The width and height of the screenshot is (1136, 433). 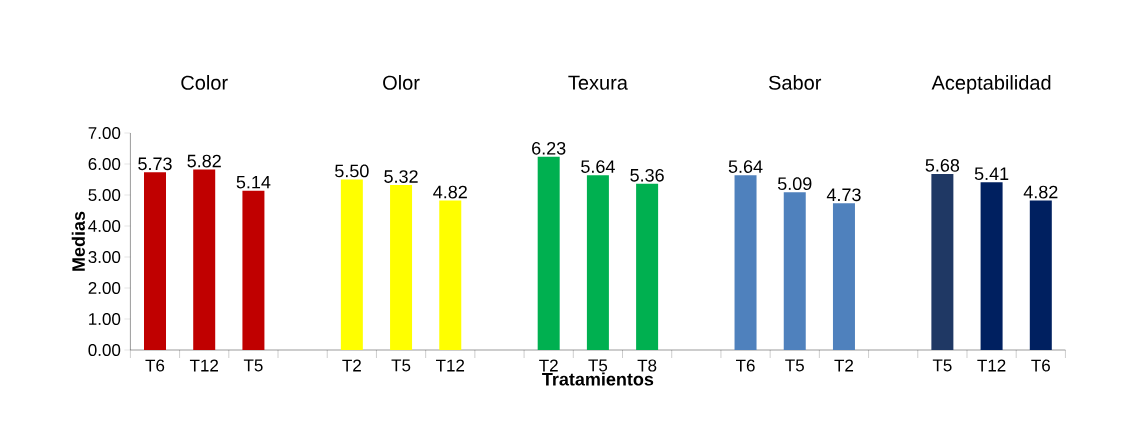 I want to click on text: Texura, so click(x=598, y=82).